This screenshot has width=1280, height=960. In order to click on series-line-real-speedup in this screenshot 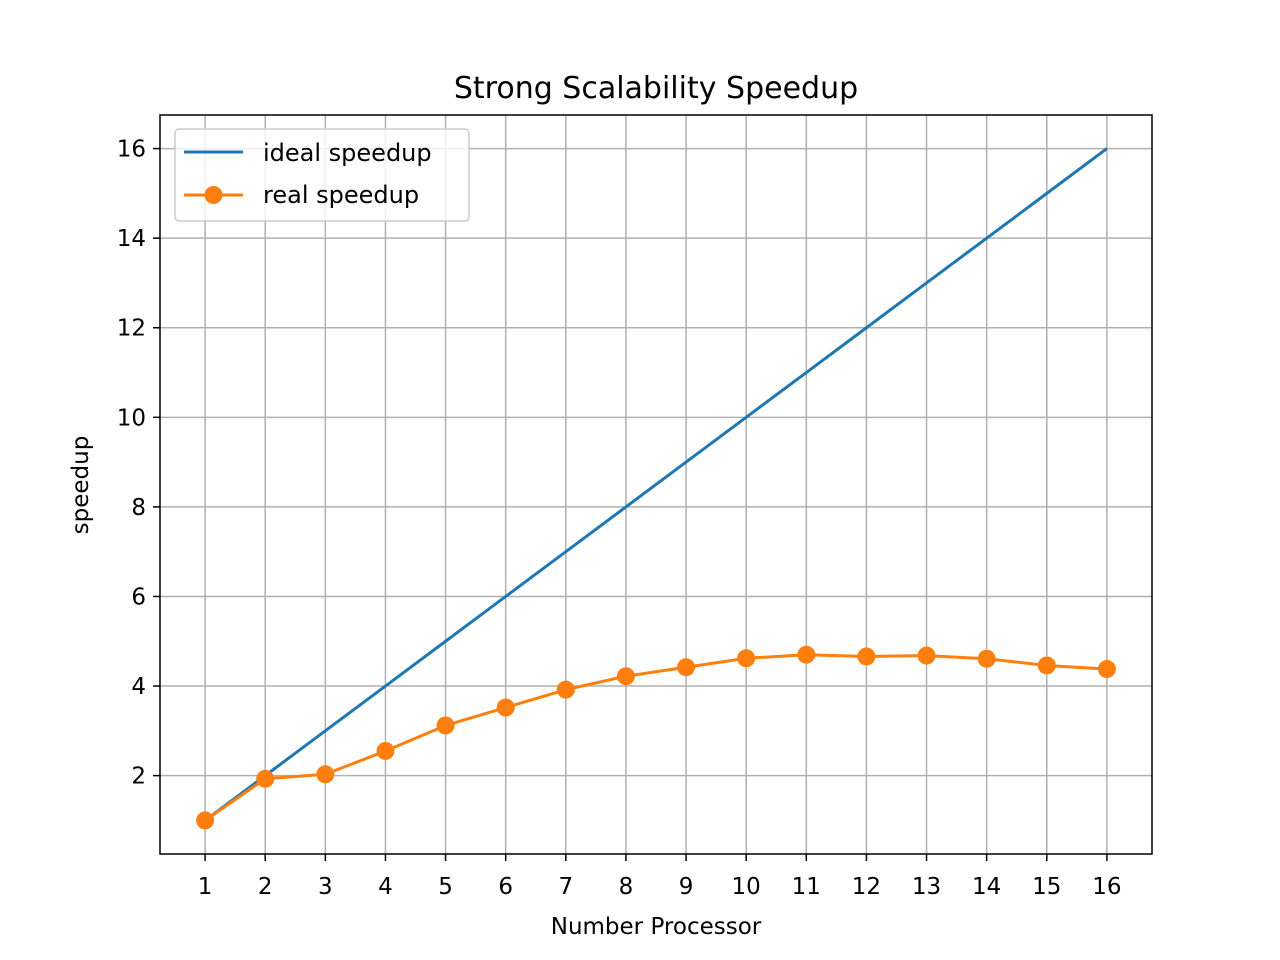, I will do `click(655, 737)`.